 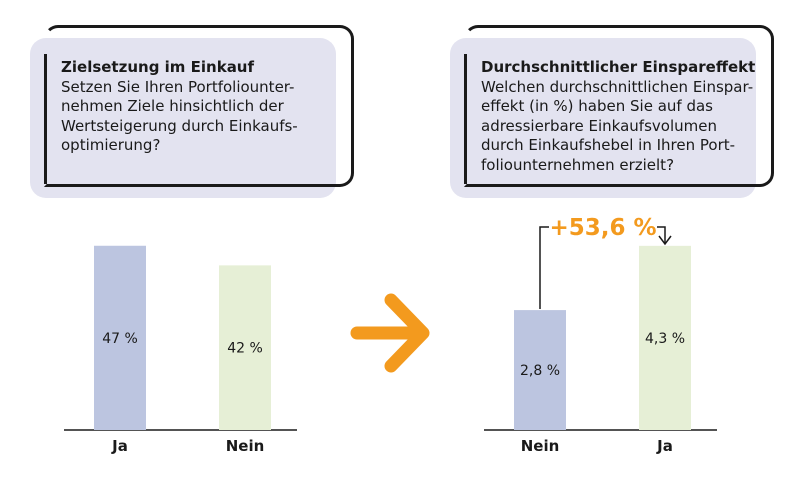 I want to click on bar-value-label: 47 %, so click(x=120, y=339).